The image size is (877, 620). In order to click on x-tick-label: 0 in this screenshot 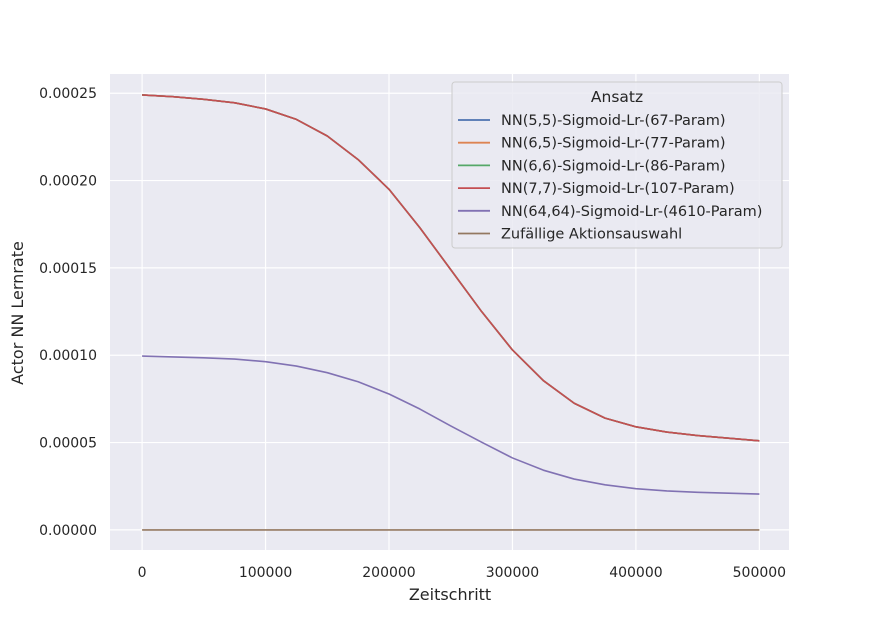, I will do `click(142, 573)`.